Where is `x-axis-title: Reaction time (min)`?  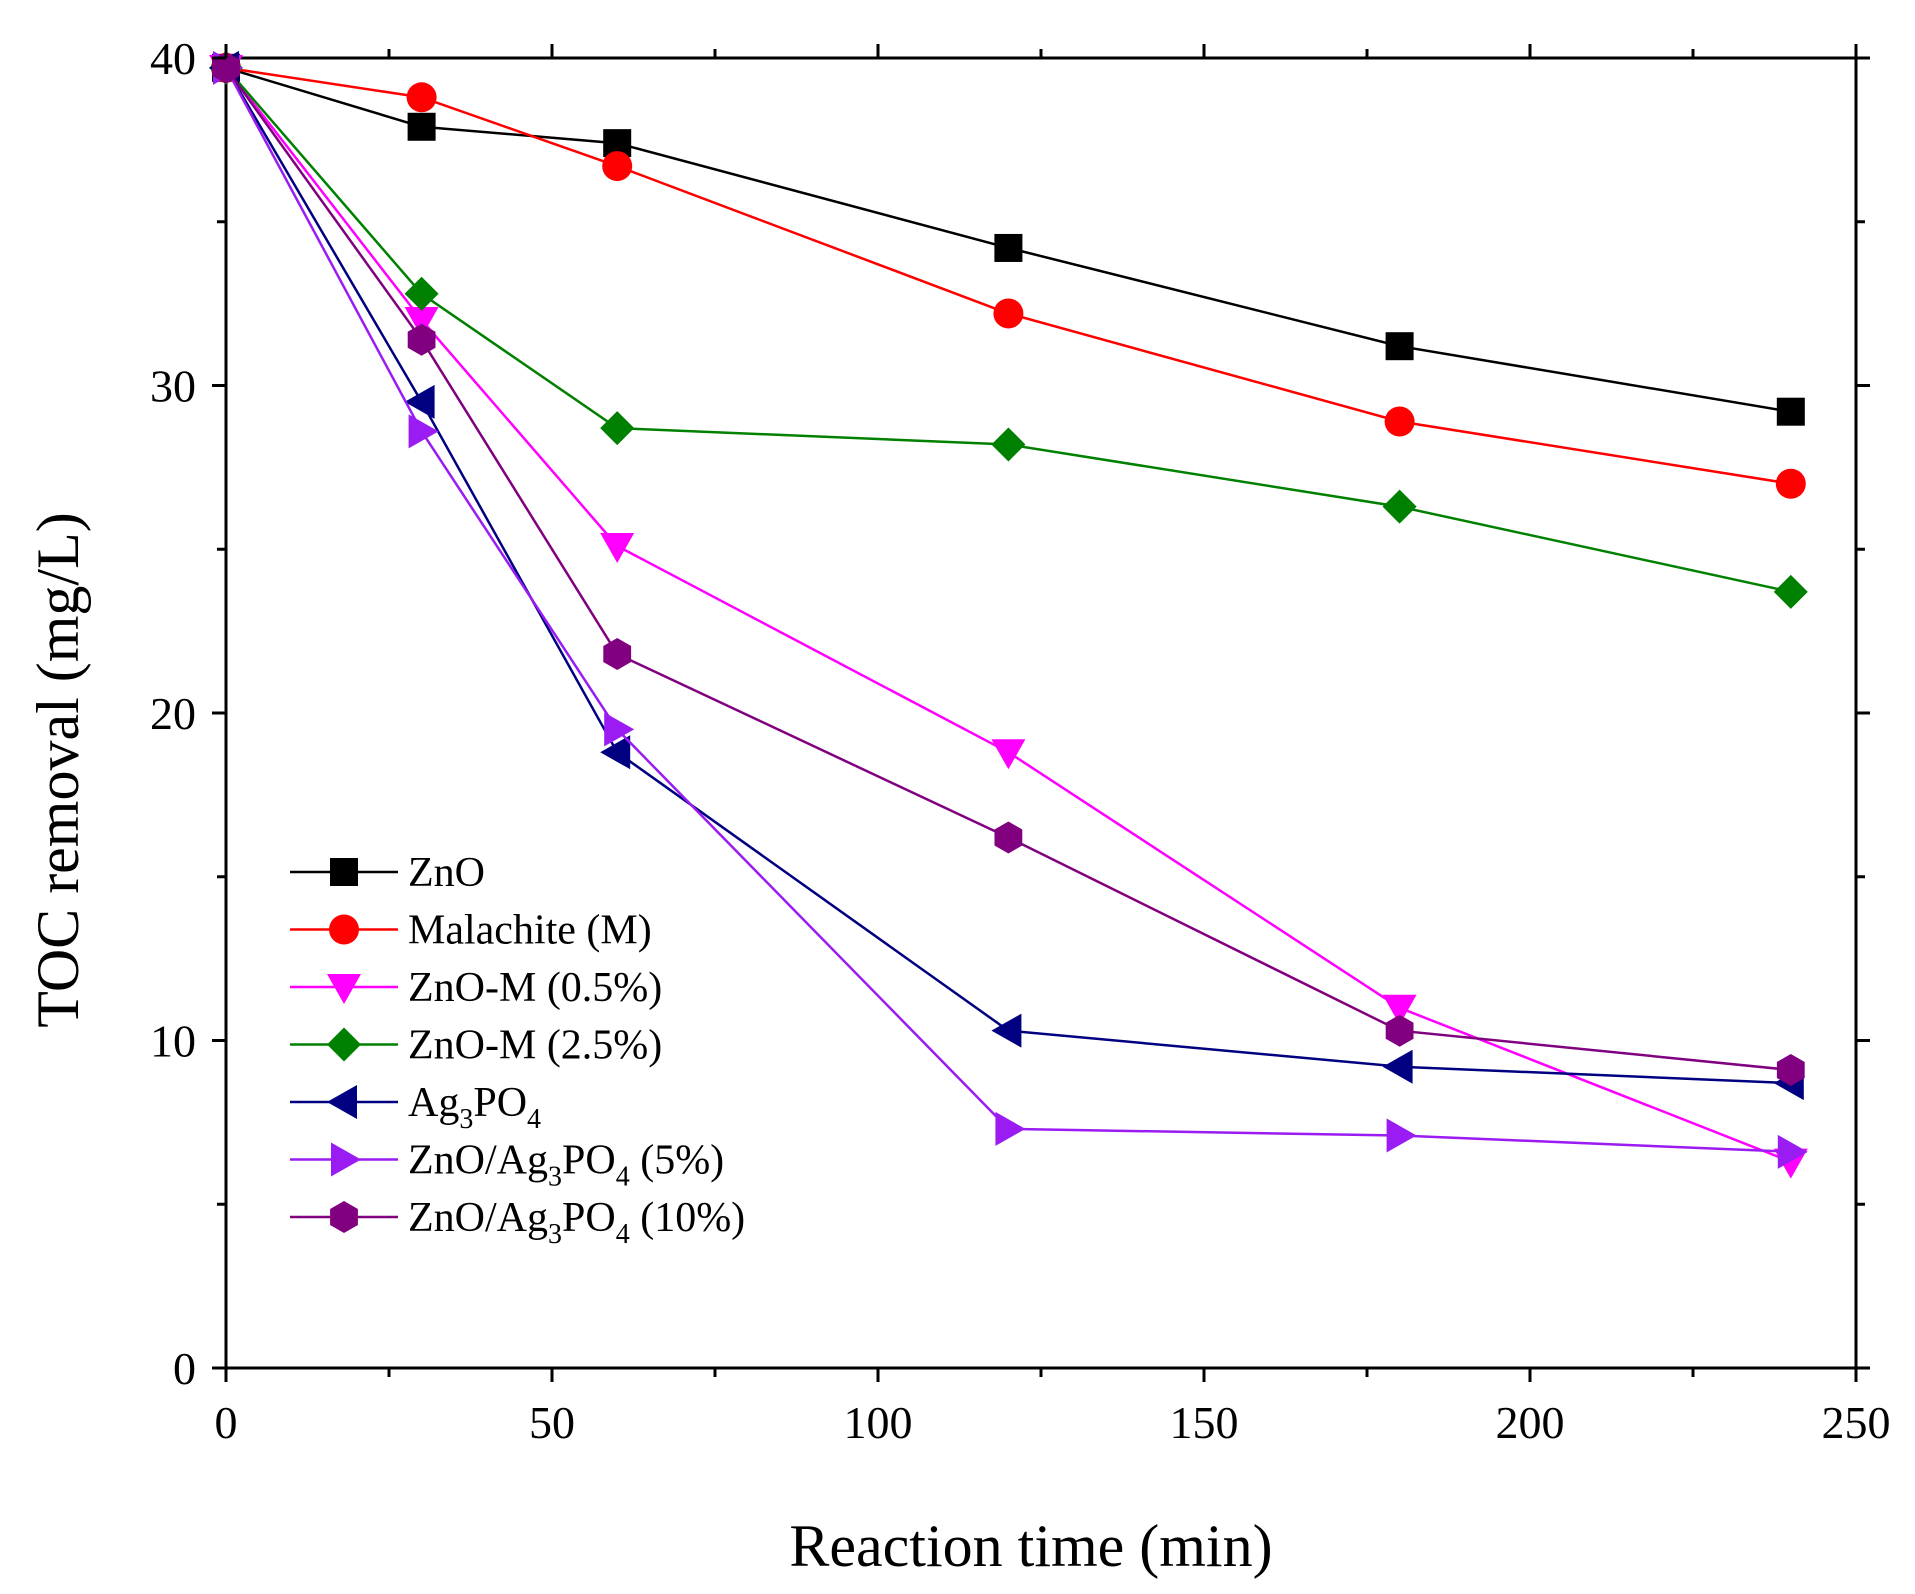
x-axis-title: Reaction time (min) is located at coordinates (1030, 1546).